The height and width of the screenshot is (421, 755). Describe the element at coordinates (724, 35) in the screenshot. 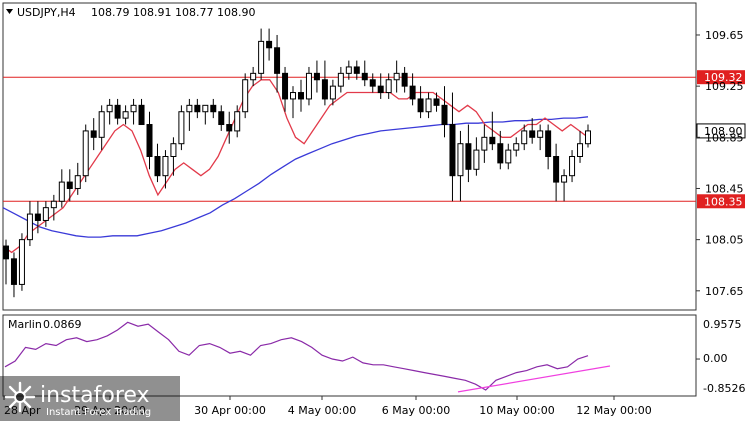

I see `price-tick-label: 109.65` at that location.